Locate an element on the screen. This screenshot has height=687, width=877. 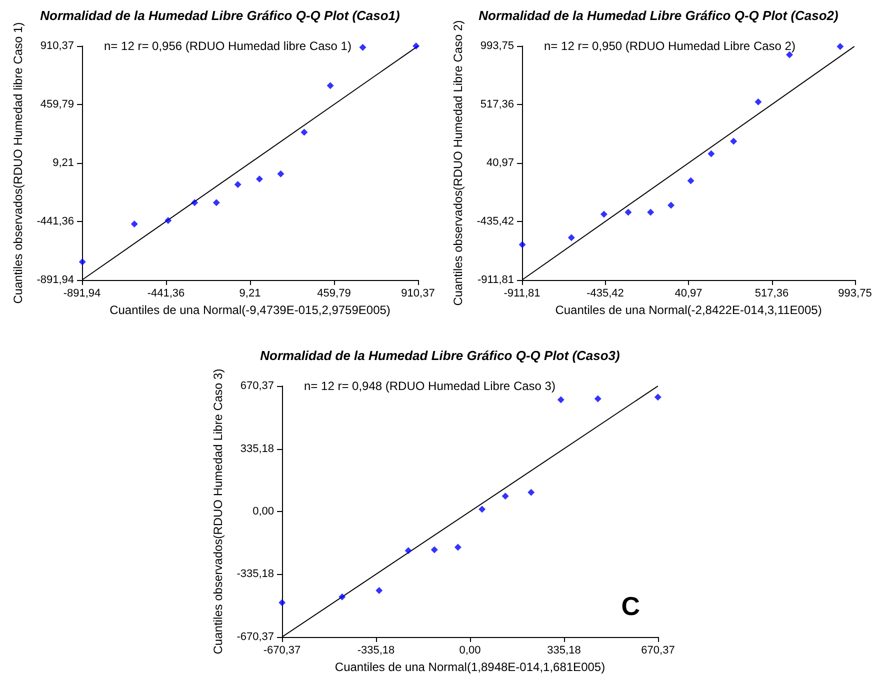
y-tick-label: -335,18 is located at coordinates (255, 574).